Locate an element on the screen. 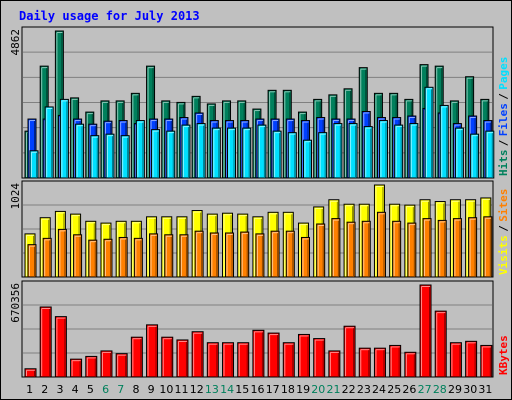  y-max-label-bottom: 670356 is located at coordinates (15, 303).